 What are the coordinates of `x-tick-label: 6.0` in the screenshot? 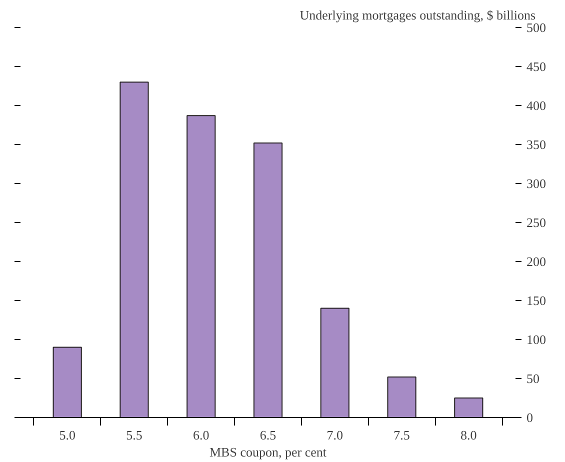 It's located at (201, 435).